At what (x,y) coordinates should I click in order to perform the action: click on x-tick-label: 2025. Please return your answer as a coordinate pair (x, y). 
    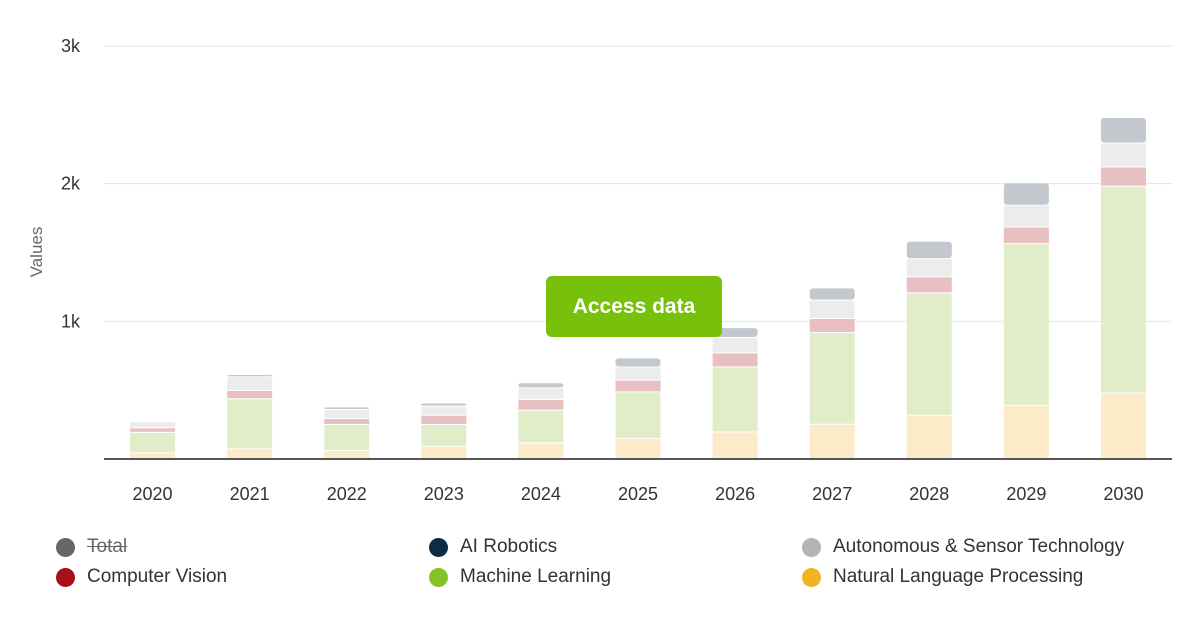
    Looking at the image, I should click on (638, 494).